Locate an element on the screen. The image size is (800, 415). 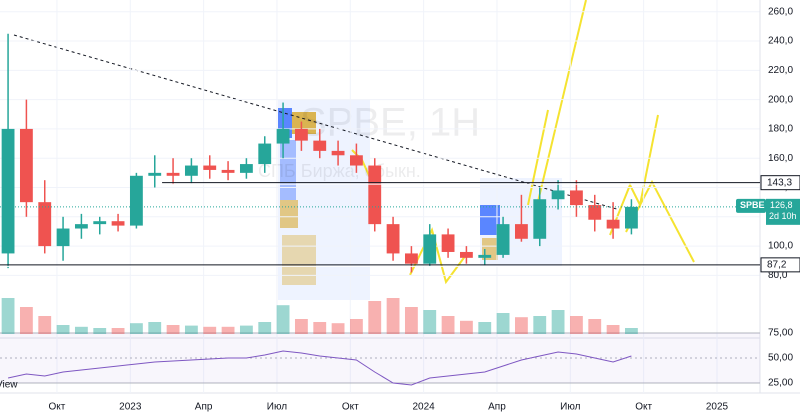
watermark: SPBE, 1H is located at coordinates (390, 123).